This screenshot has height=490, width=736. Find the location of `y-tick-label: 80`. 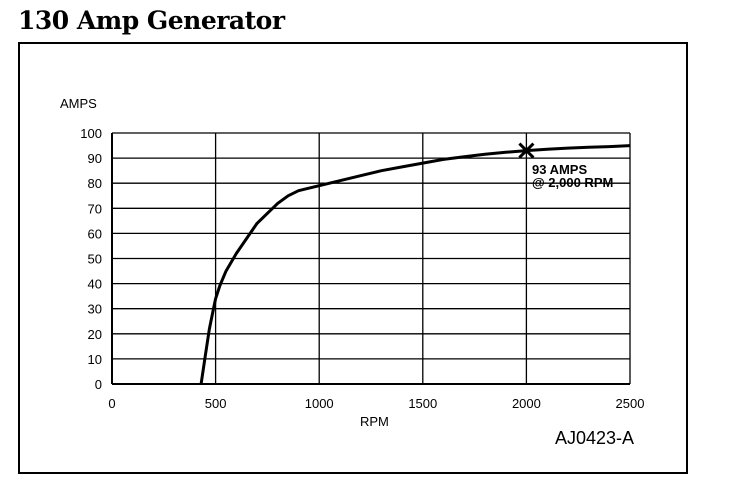

y-tick-label: 80 is located at coordinates (95, 183).